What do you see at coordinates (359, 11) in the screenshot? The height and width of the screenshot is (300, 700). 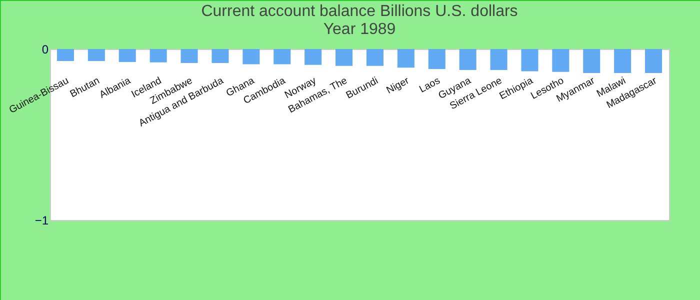 I see `chart-title: Current account balance Billions U.S. dollars` at bounding box center [359, 11].